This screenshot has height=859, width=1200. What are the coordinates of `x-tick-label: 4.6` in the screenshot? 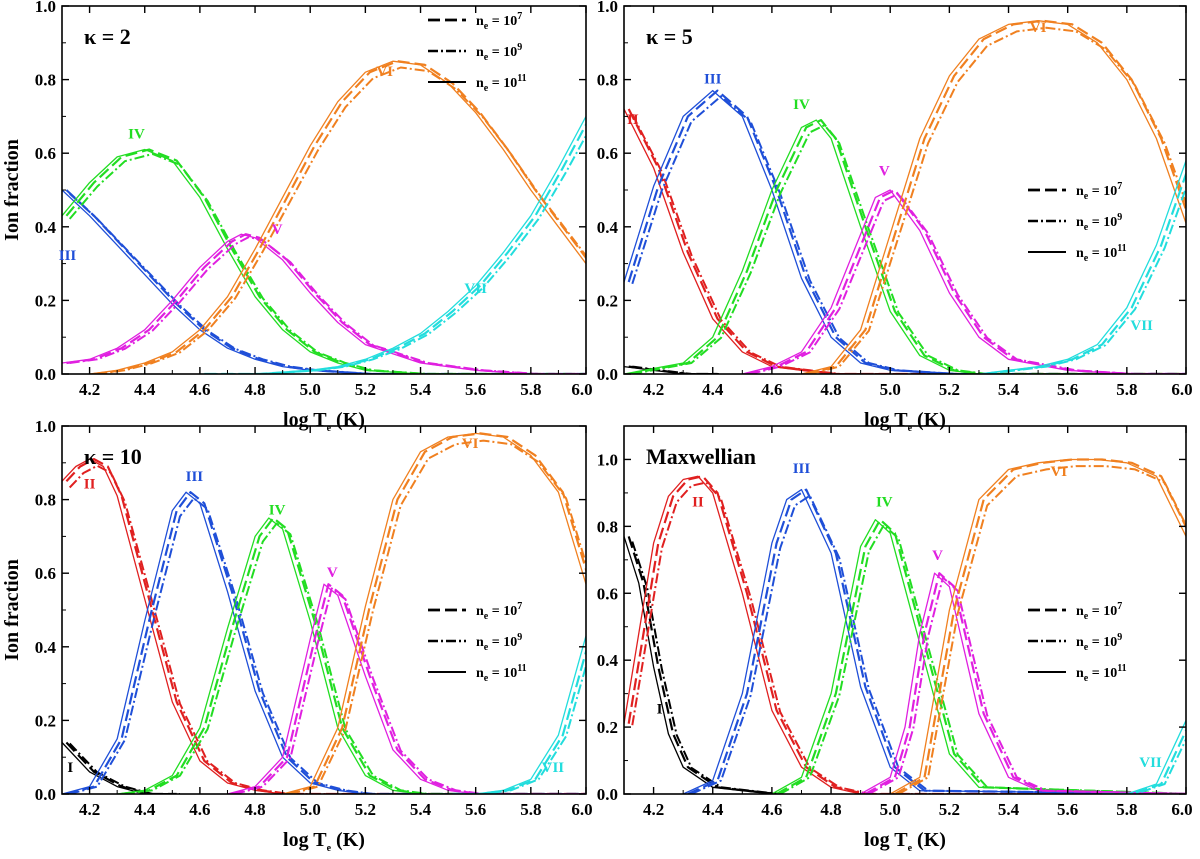 It's located at (199, 809).